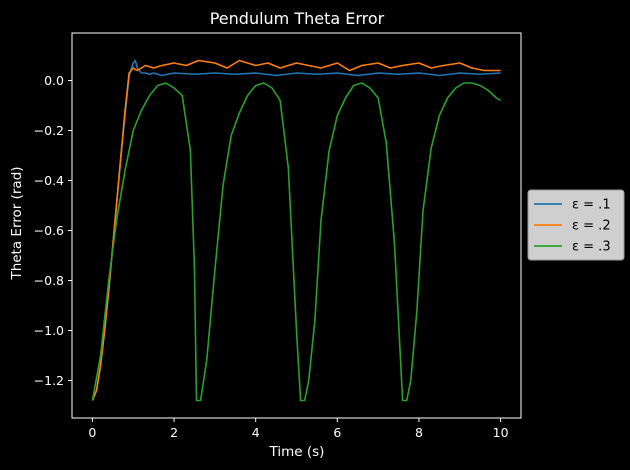  I want to click on x-tick-label: 2, so click(174, 432).